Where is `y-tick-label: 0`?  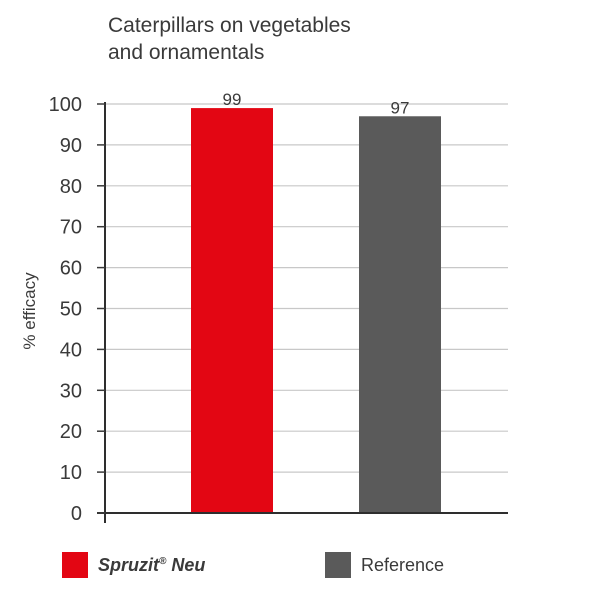
y-tick-label: 0 is located at coordinates (76, 514).